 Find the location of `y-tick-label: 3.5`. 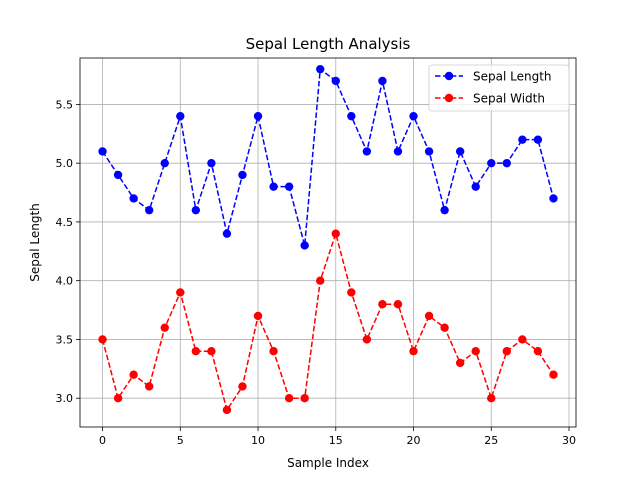

y-tick-label: 3.5 is located at coordinates (65, 339).